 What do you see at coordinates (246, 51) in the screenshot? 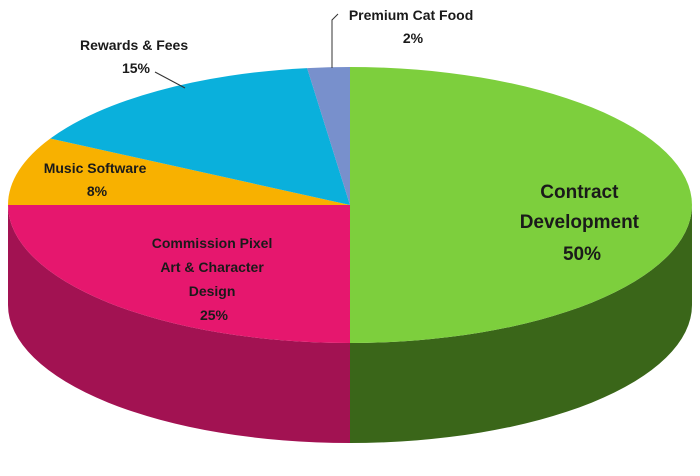
I see `leader-lines` at bounding box center [246, 51].